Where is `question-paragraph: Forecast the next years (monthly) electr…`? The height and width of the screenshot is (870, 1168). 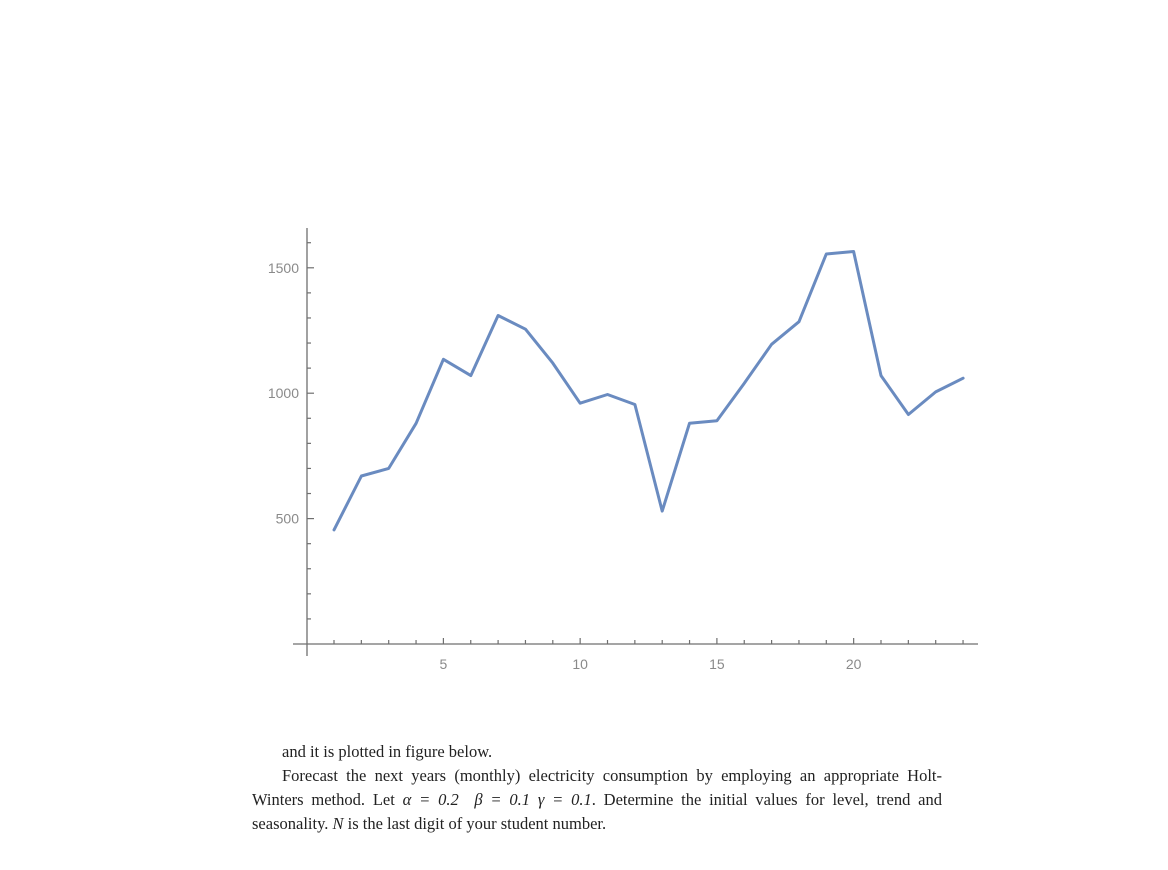
question-paragraph: Forecast the next years (monthly) electr… is located at coordinates (597, 800).